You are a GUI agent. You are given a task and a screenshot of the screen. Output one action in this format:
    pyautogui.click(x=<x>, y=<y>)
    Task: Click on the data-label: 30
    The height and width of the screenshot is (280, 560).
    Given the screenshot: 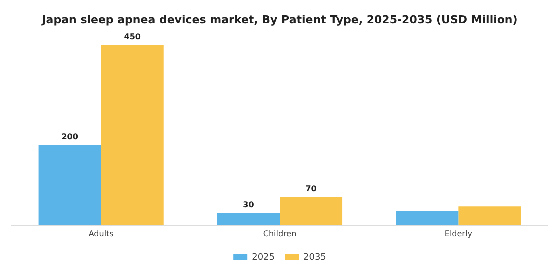 What is the action you would take?
    pyautogui.click(x=249, y=205)
    